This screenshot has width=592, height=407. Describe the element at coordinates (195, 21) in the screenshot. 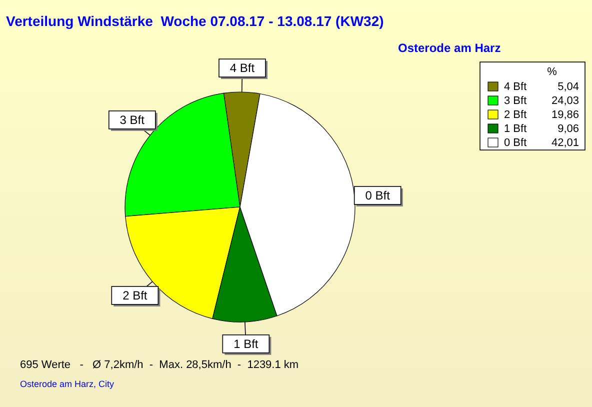

I see `chart-title: Verteilung Windstärke Woche 07.08.17 - 13.08.17 (KW32)` at that location.